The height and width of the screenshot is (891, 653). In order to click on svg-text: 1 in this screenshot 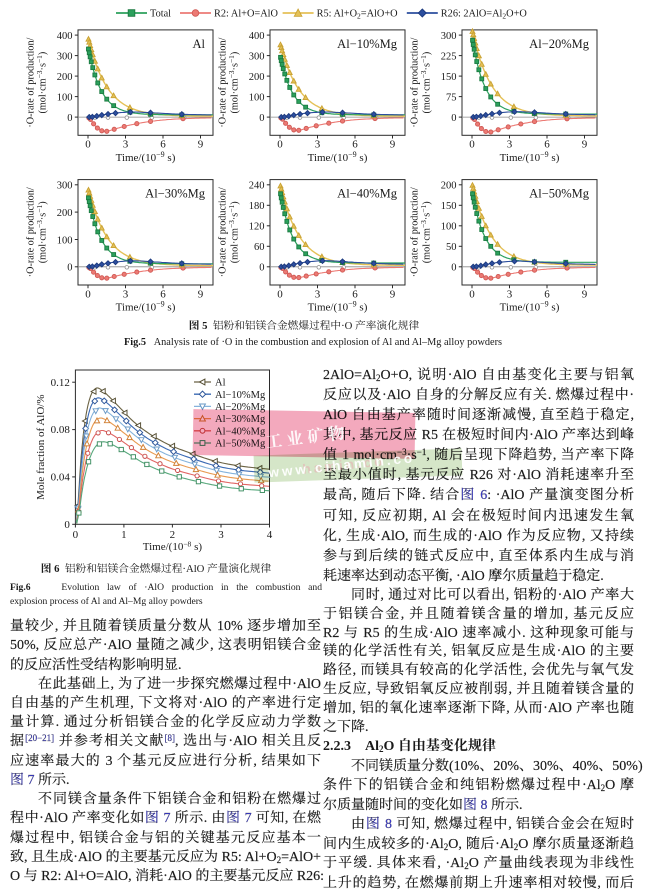, I will do `click(124, 535)`.